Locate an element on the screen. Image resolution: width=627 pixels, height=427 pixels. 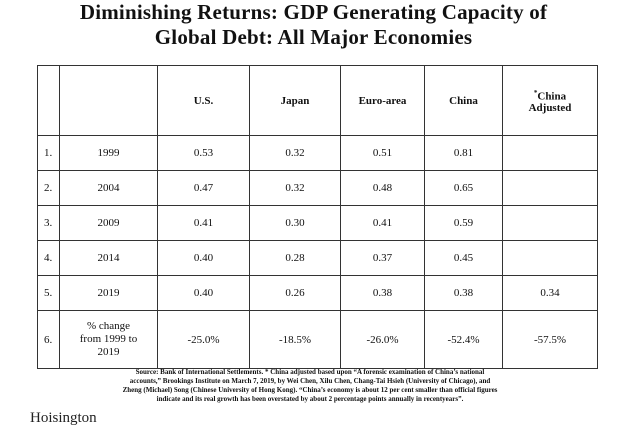
table-row: 2. 2004 0.47 0.32 0.48 0.65 is located at coordinates (317, 188).